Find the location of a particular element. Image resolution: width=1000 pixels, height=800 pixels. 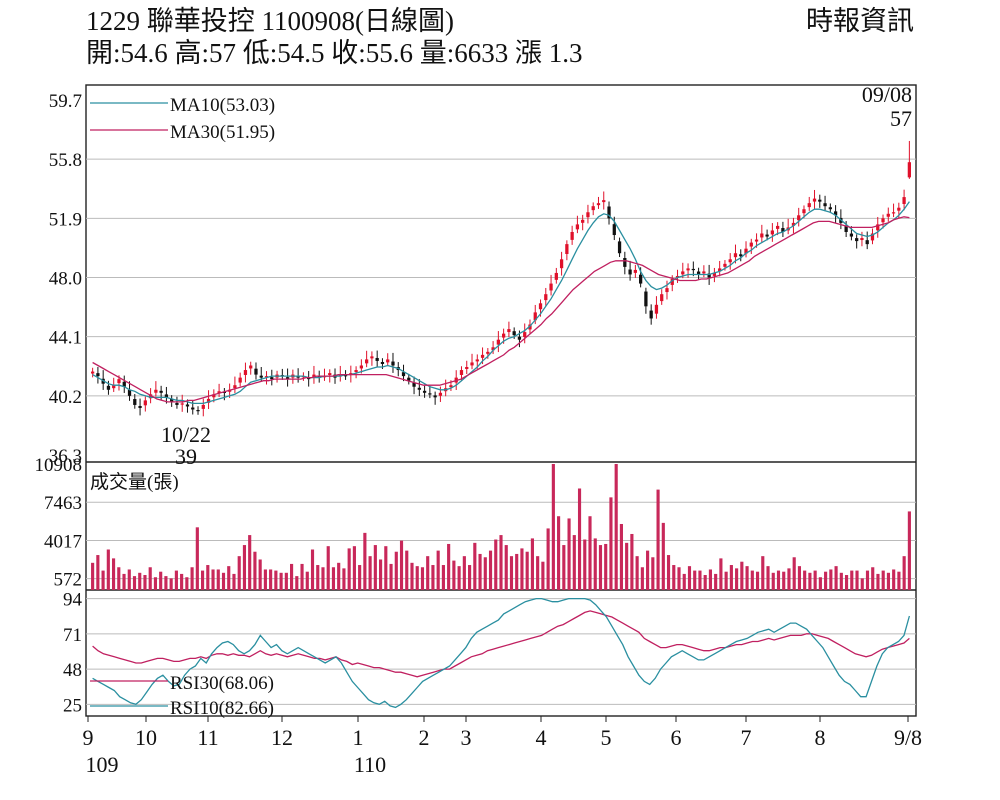

price-tick-label: 55.8 is located at coordinates (65, 160).